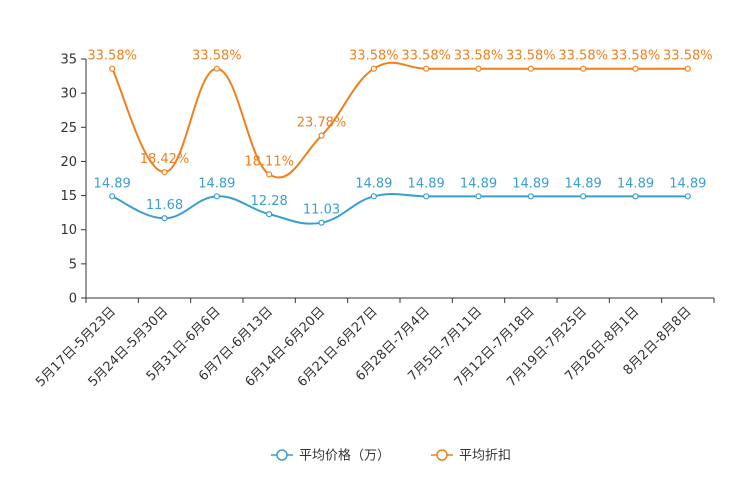 Image resolution: width=744 pixels, height=496 pixels. What do you see at coordinates (68, 128) in the screenshot?
I see `y-tick-label: 25` at bounding box center [68, 128].